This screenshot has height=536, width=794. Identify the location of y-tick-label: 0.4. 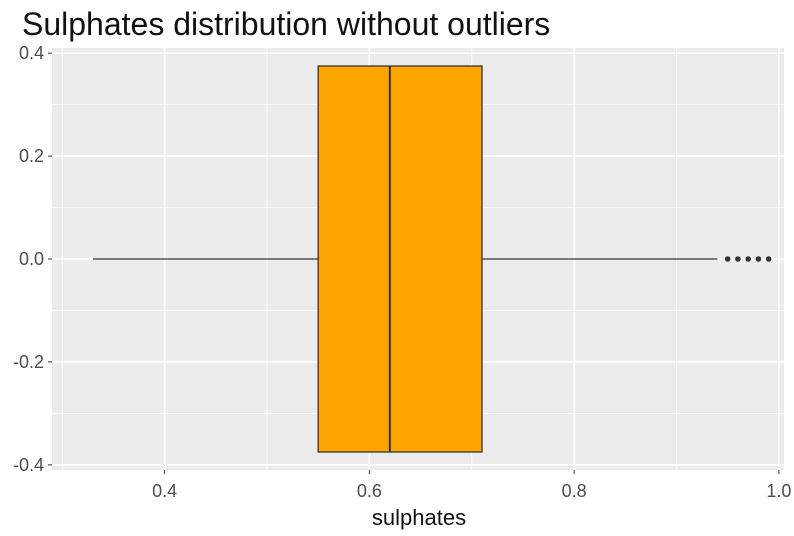
(31, 53).